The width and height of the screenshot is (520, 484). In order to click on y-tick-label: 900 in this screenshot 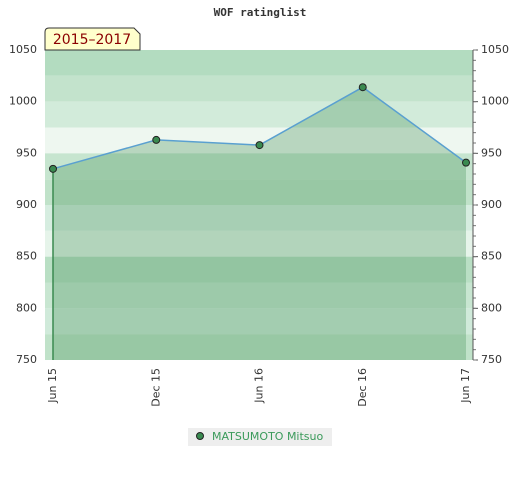, I will do `click(26, 204)`.